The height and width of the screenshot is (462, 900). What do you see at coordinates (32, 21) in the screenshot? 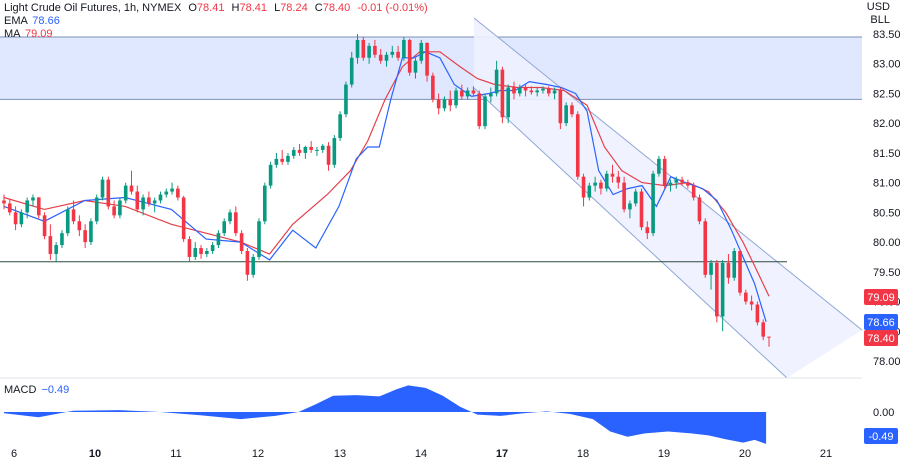
I see `ema-legend: EMA 78.66` at bounding box center [32, 21].